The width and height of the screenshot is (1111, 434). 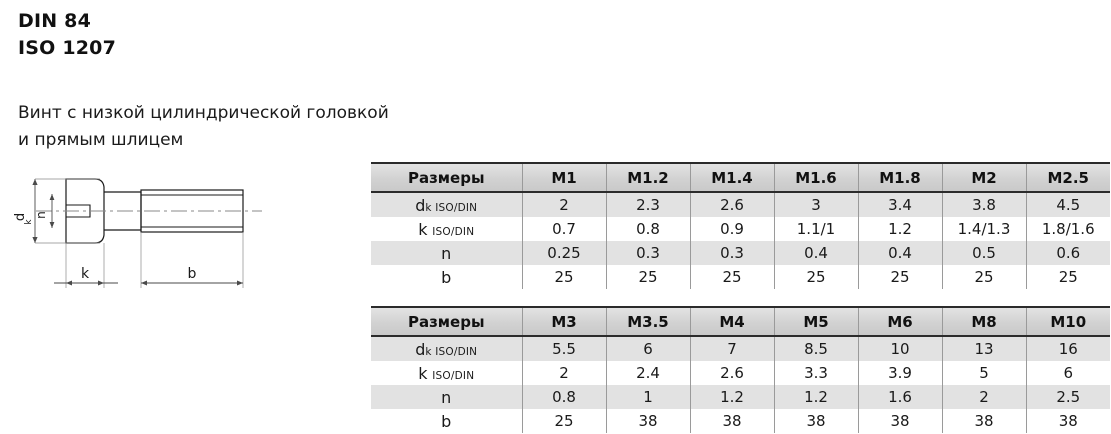 What do you see at coordinates (900, 321) in the screenshot?
I see `column-header-size: M6` at bounding box center [900, 321].